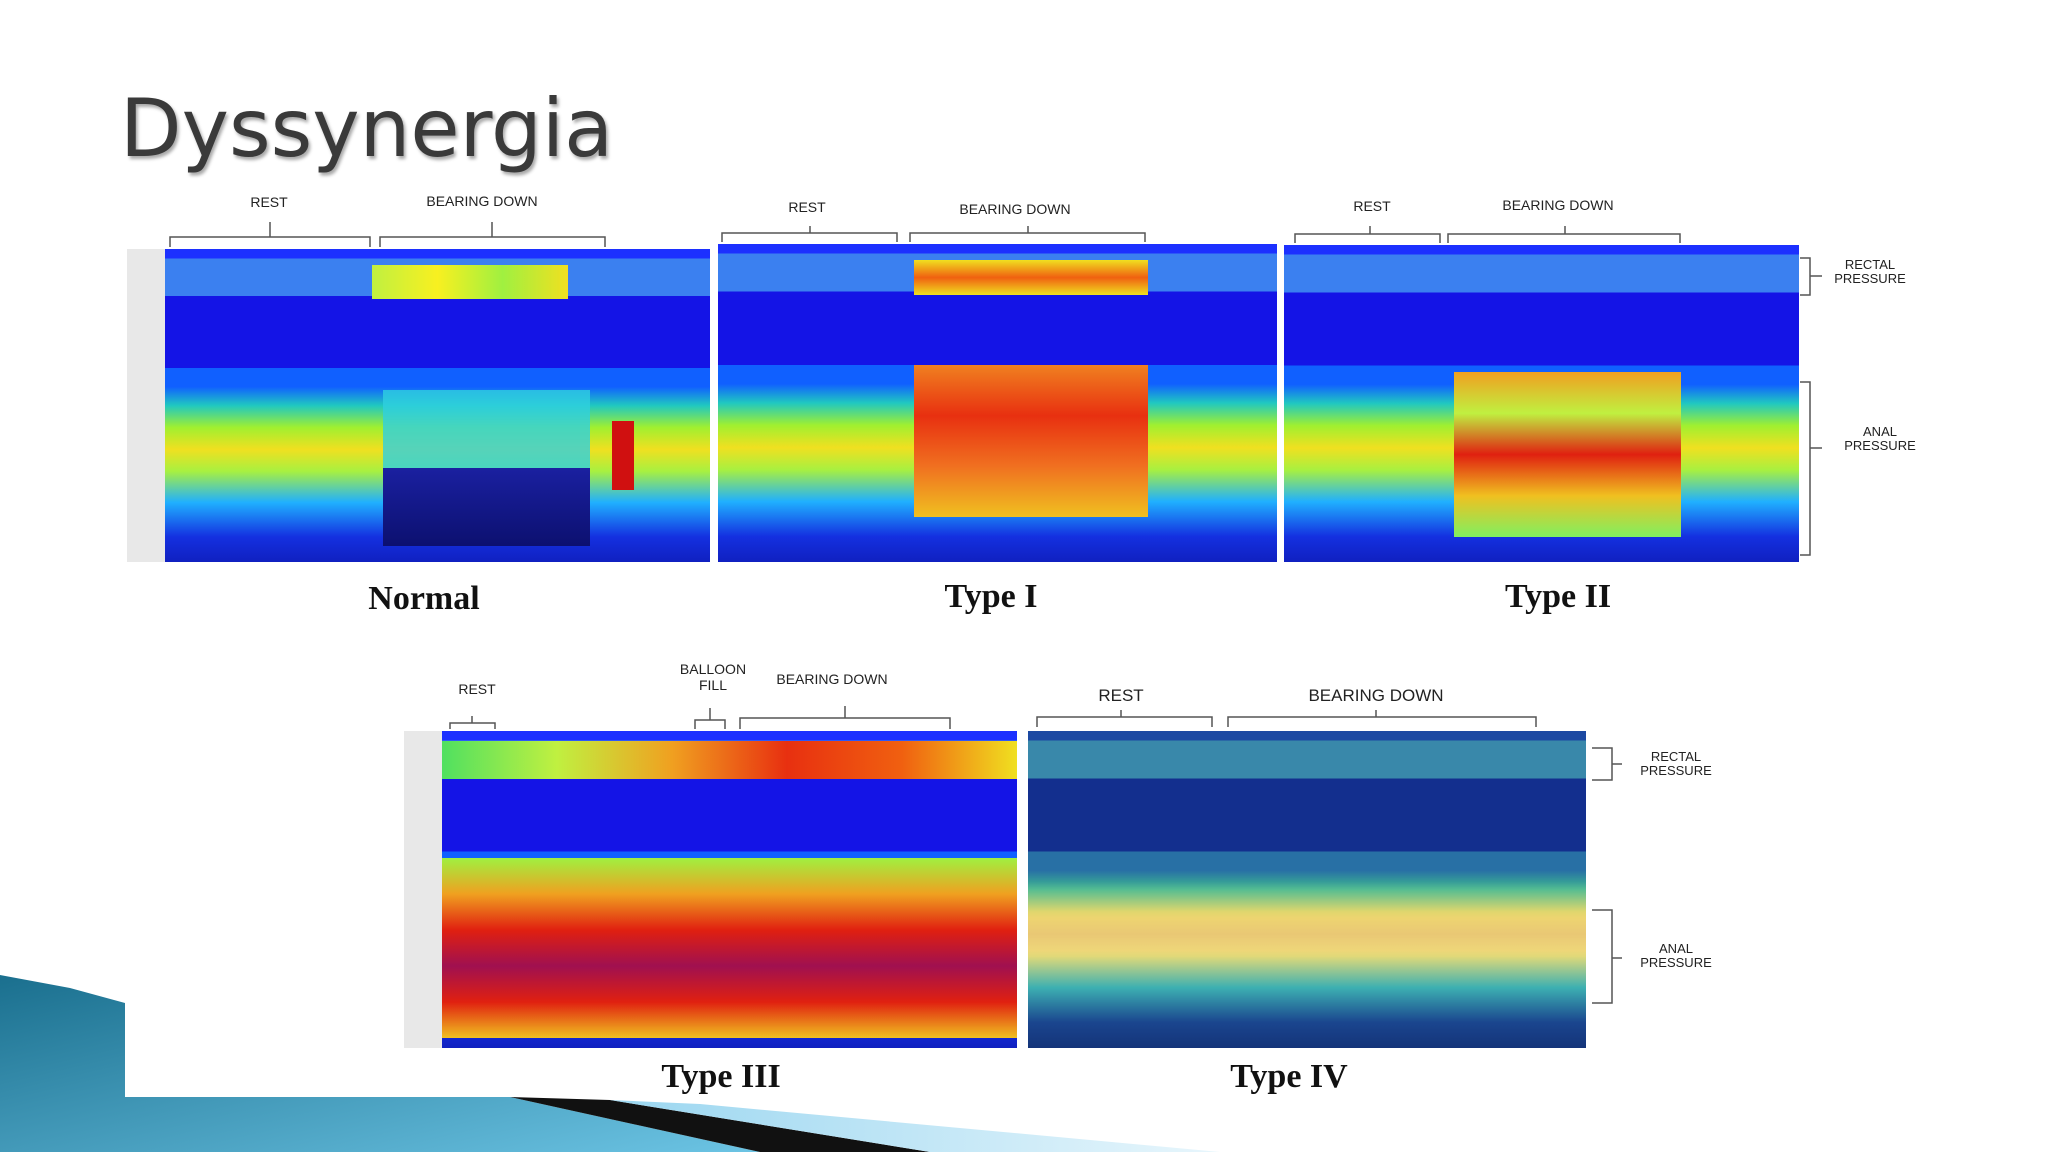 This screenshot has width=2048, height=1152. I want to click on caption: Type I, so click(991, 596).